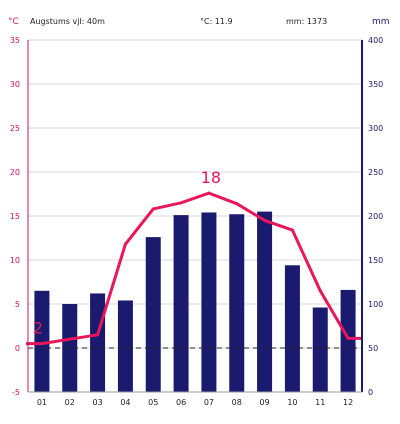 The height and width of the screenshot is (424, 400). Describe the element at coordinates (237, 402) in the screenshot. I see `x-tick-label-08: 08` at that location.